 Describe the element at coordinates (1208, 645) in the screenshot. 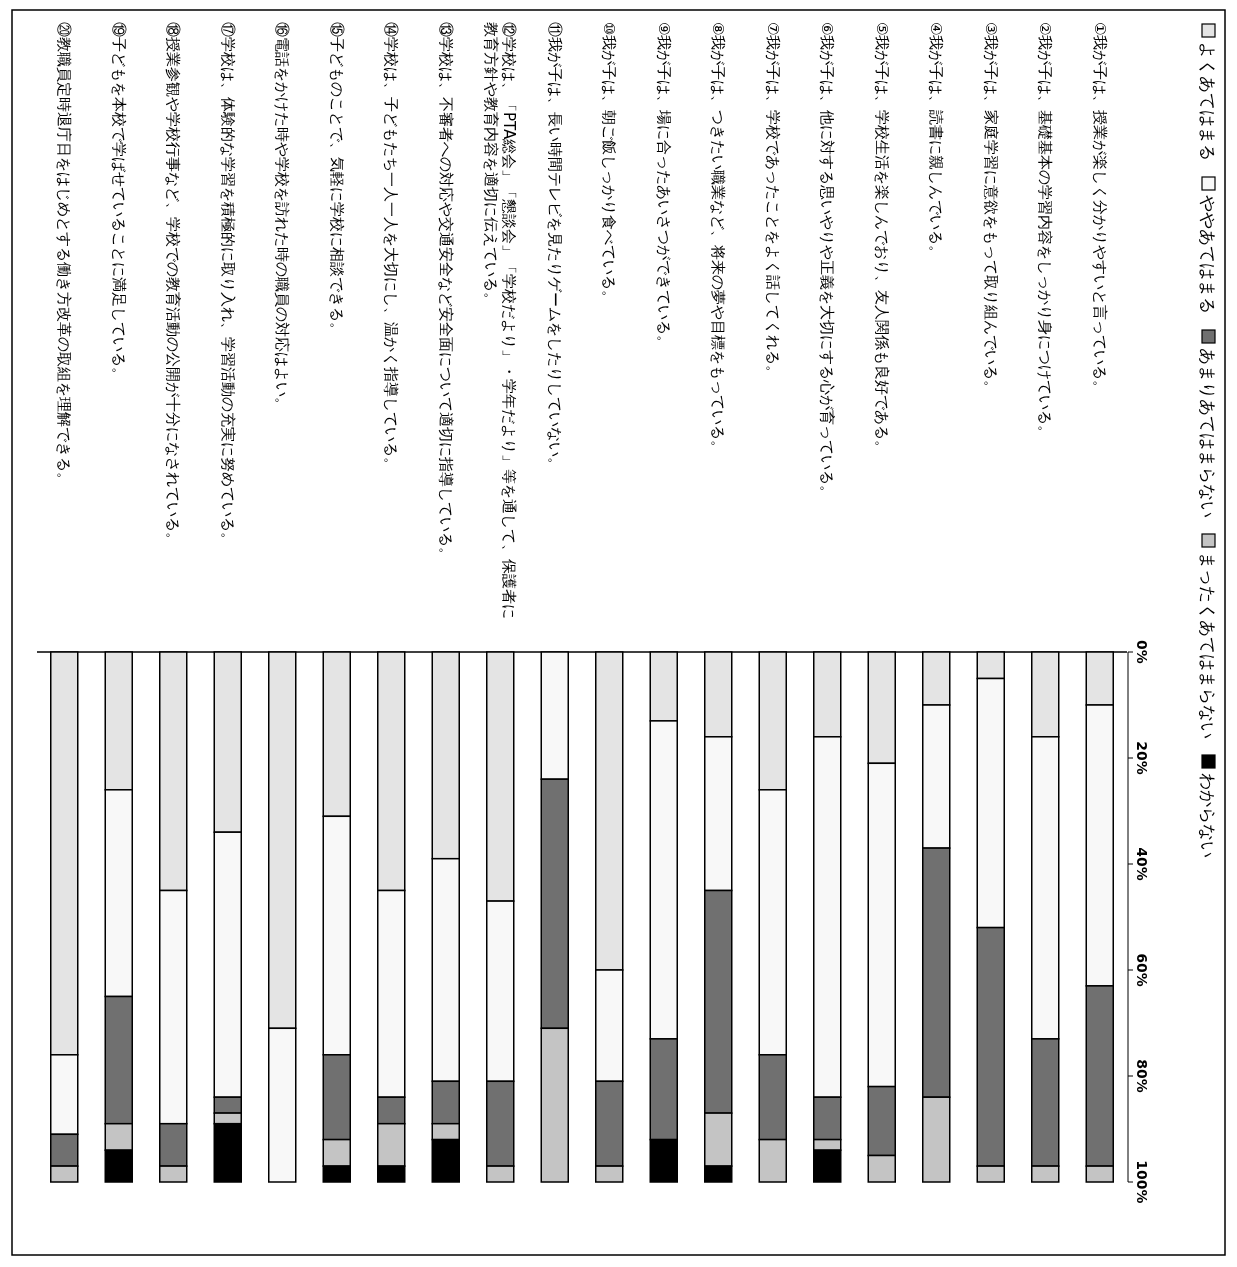

I see `legend-label: まったくあてはまらない` at that location.